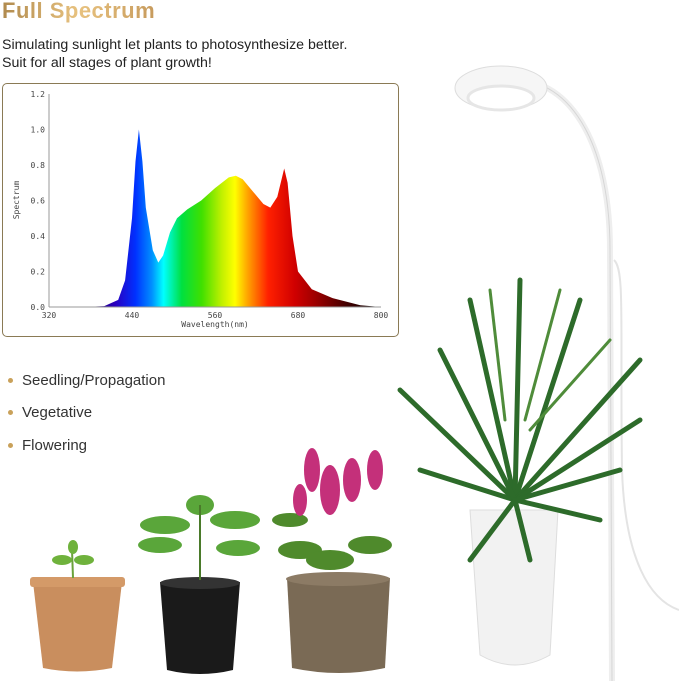 The width and height of the screenshot is (679, 681). What do you see at coordinates (49, 315) in the screenshot?
I see `x-tick-label: 320` at bounding box center [49, 315].